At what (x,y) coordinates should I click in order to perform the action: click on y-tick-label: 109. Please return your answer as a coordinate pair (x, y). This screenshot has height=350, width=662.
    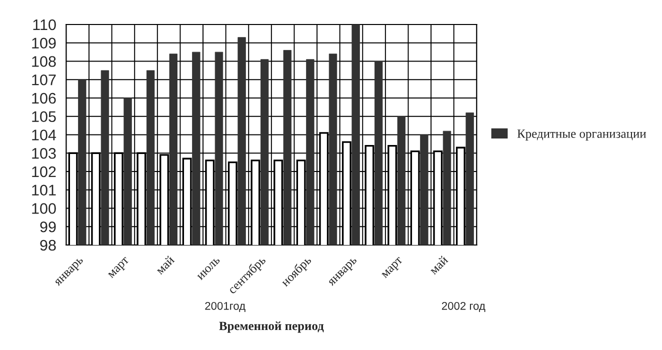
    Looking at the image, I should click on (44, 43).